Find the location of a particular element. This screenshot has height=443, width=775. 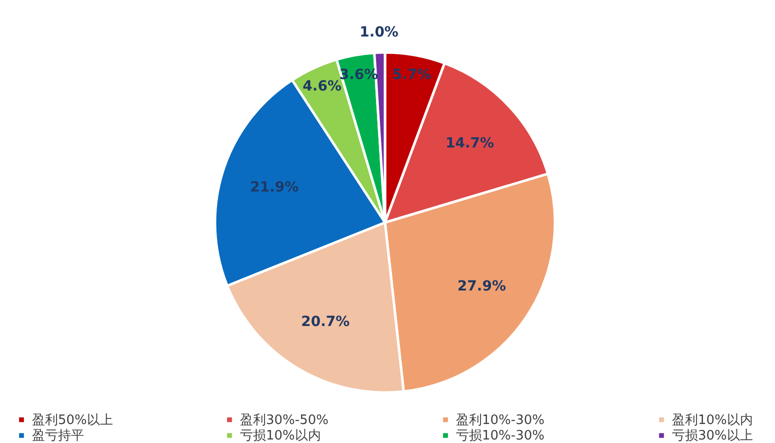

data-label: 1.0% is located at coordinates (379, 32).